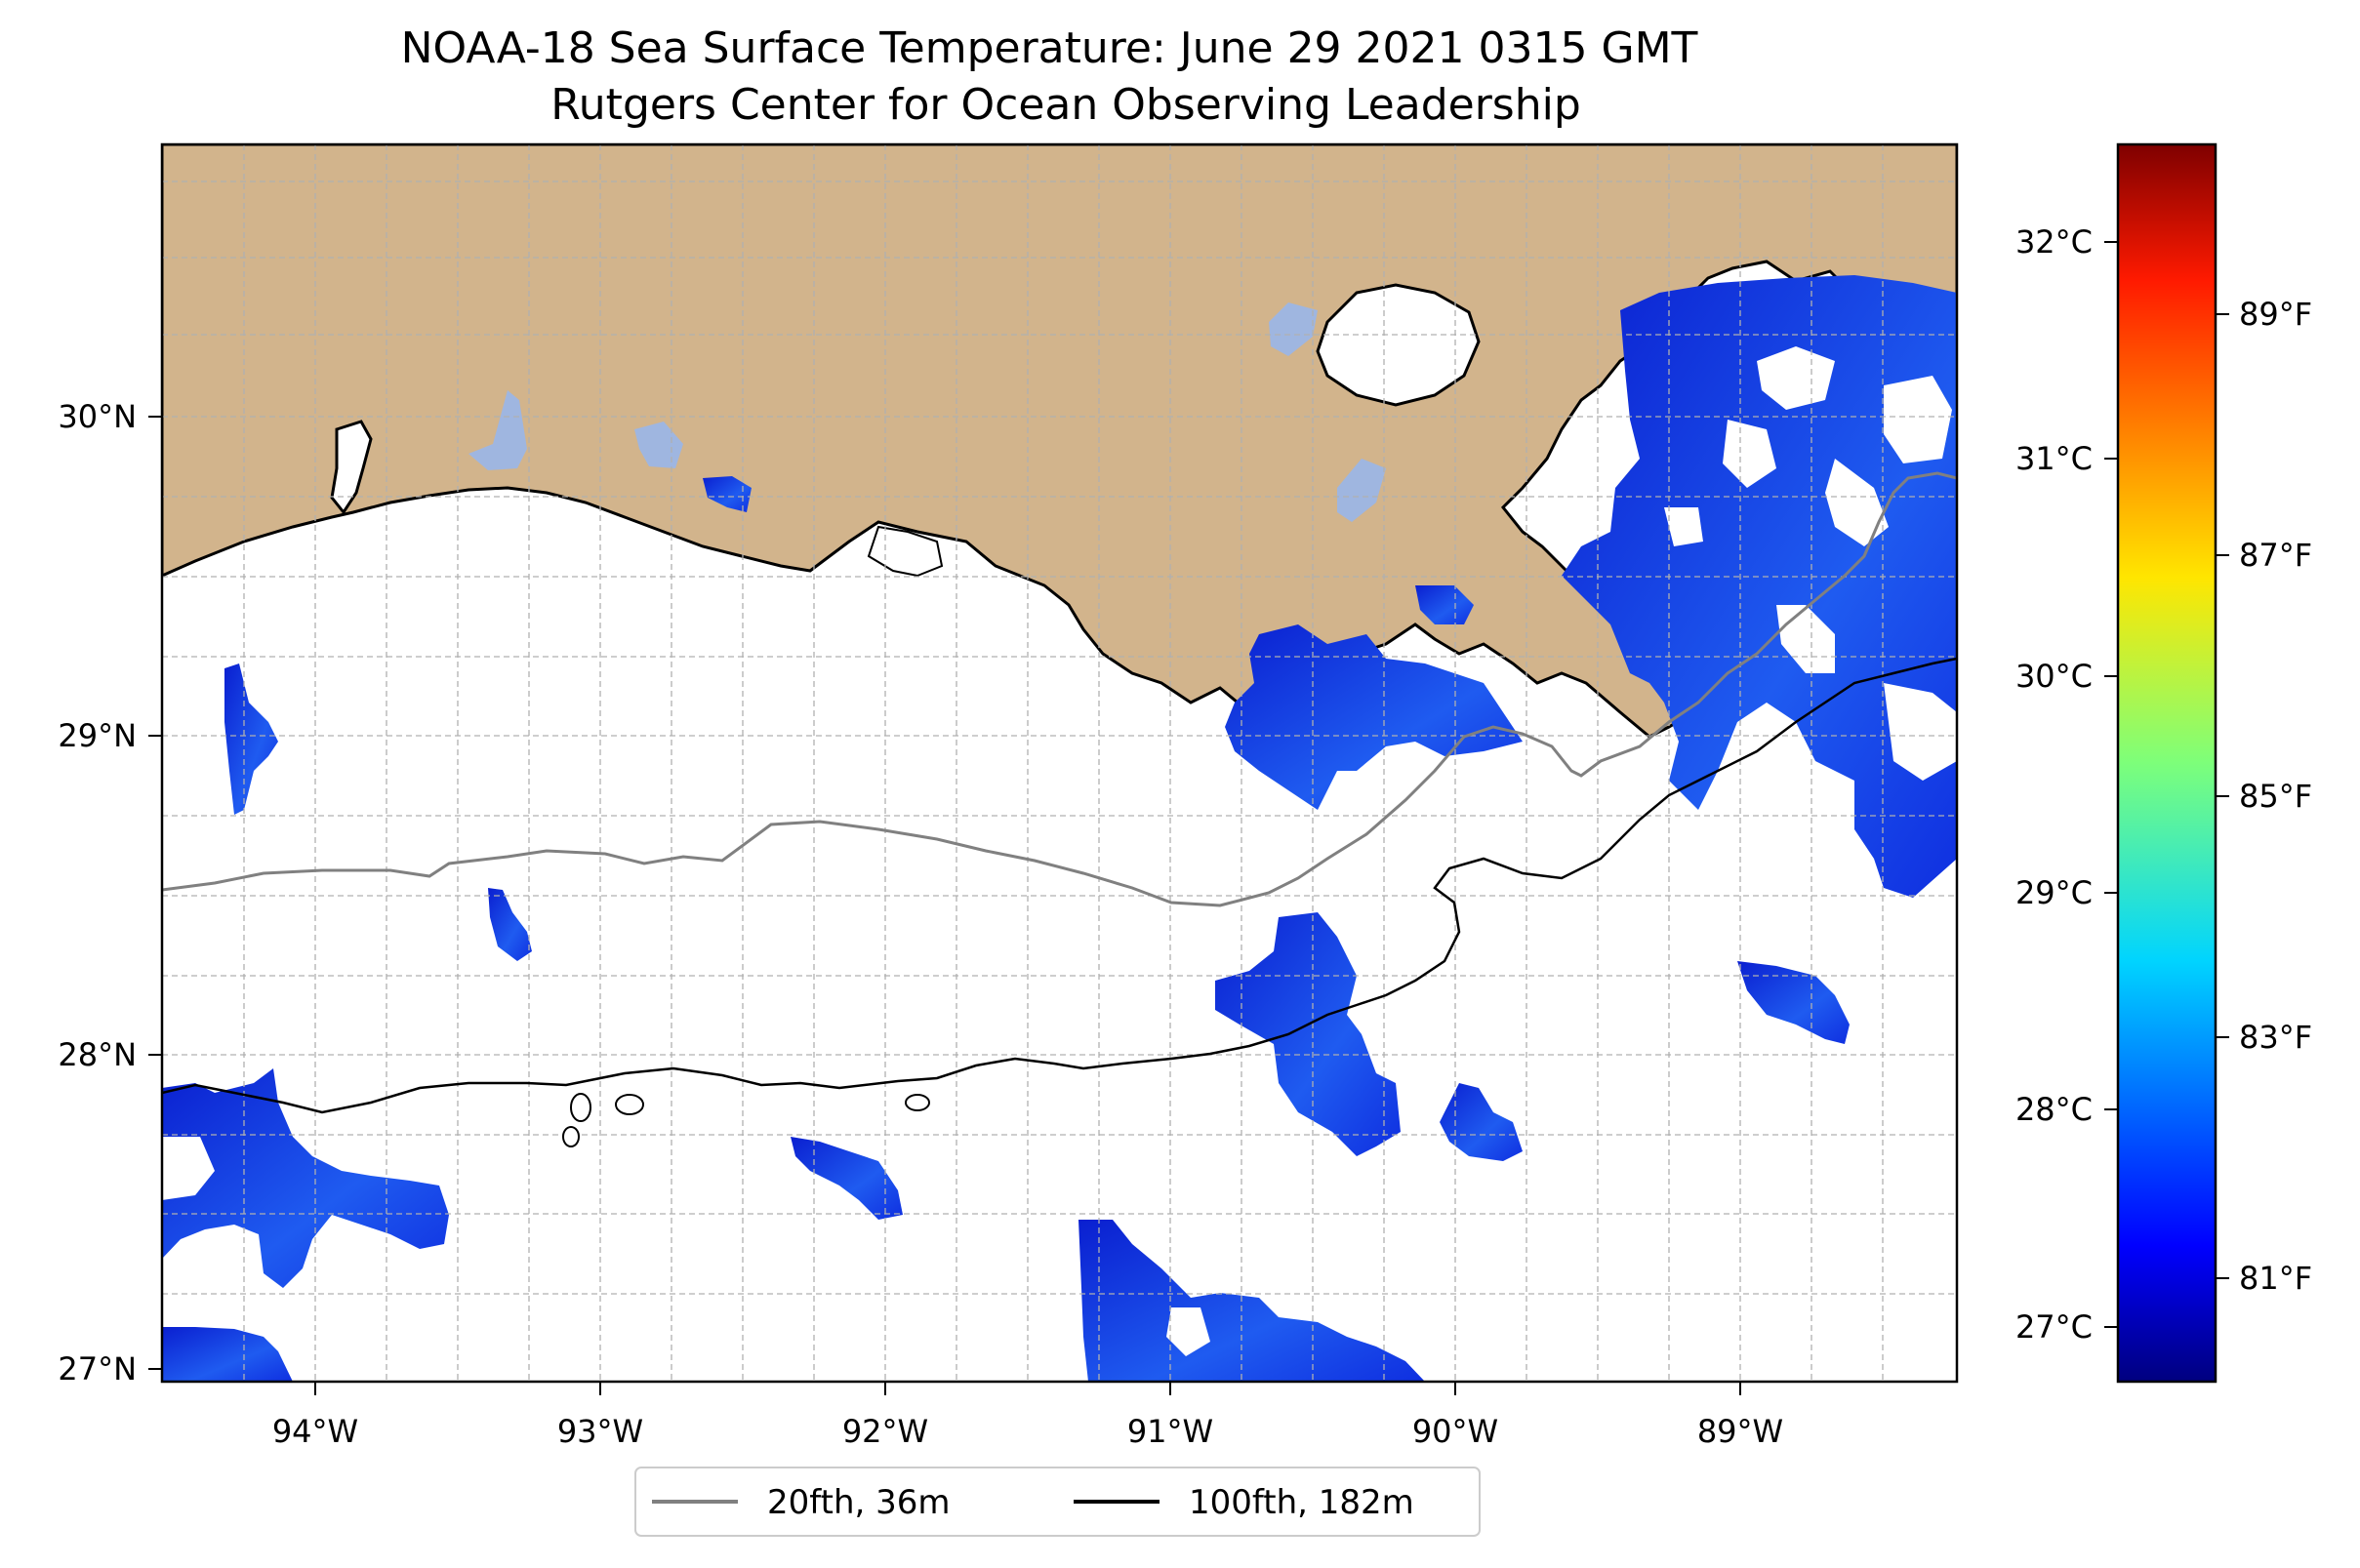 This screenshot has height=1568, width=2360. What do you see at coordinates (155, 893) in the screenshot?
I see `lat-axis` at bounding box center [155, 893].